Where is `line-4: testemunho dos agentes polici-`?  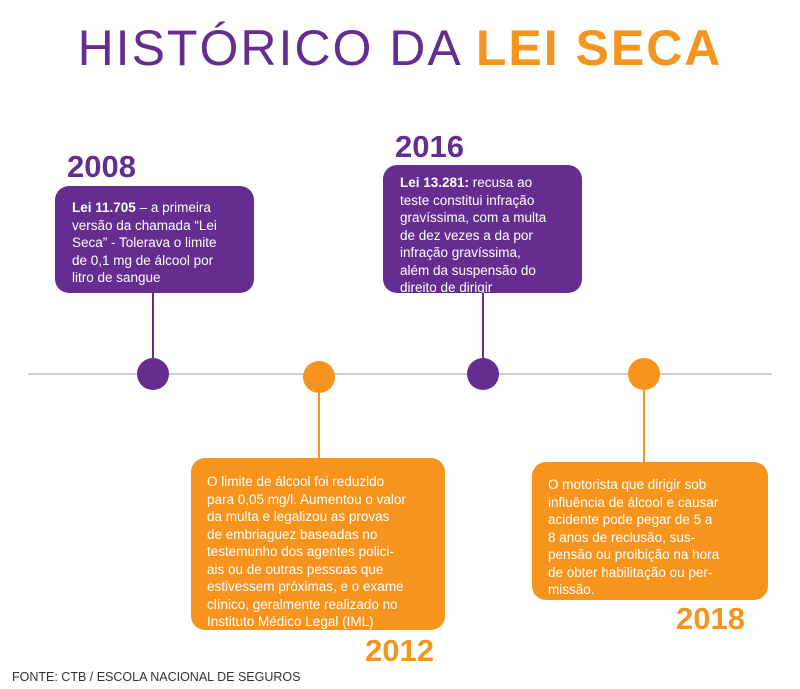
line-4: testemunho dos agentes polici- is located at coordinates (300, 551).